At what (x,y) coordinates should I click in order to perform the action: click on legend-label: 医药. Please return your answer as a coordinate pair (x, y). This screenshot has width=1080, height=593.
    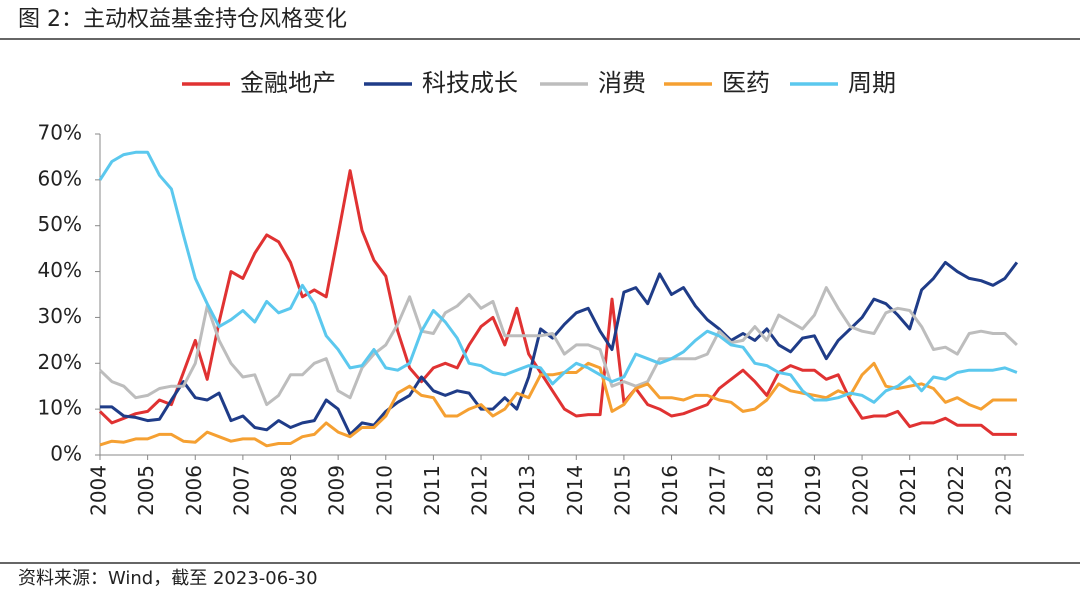
    Looking at the image, I should click on (746, 83).